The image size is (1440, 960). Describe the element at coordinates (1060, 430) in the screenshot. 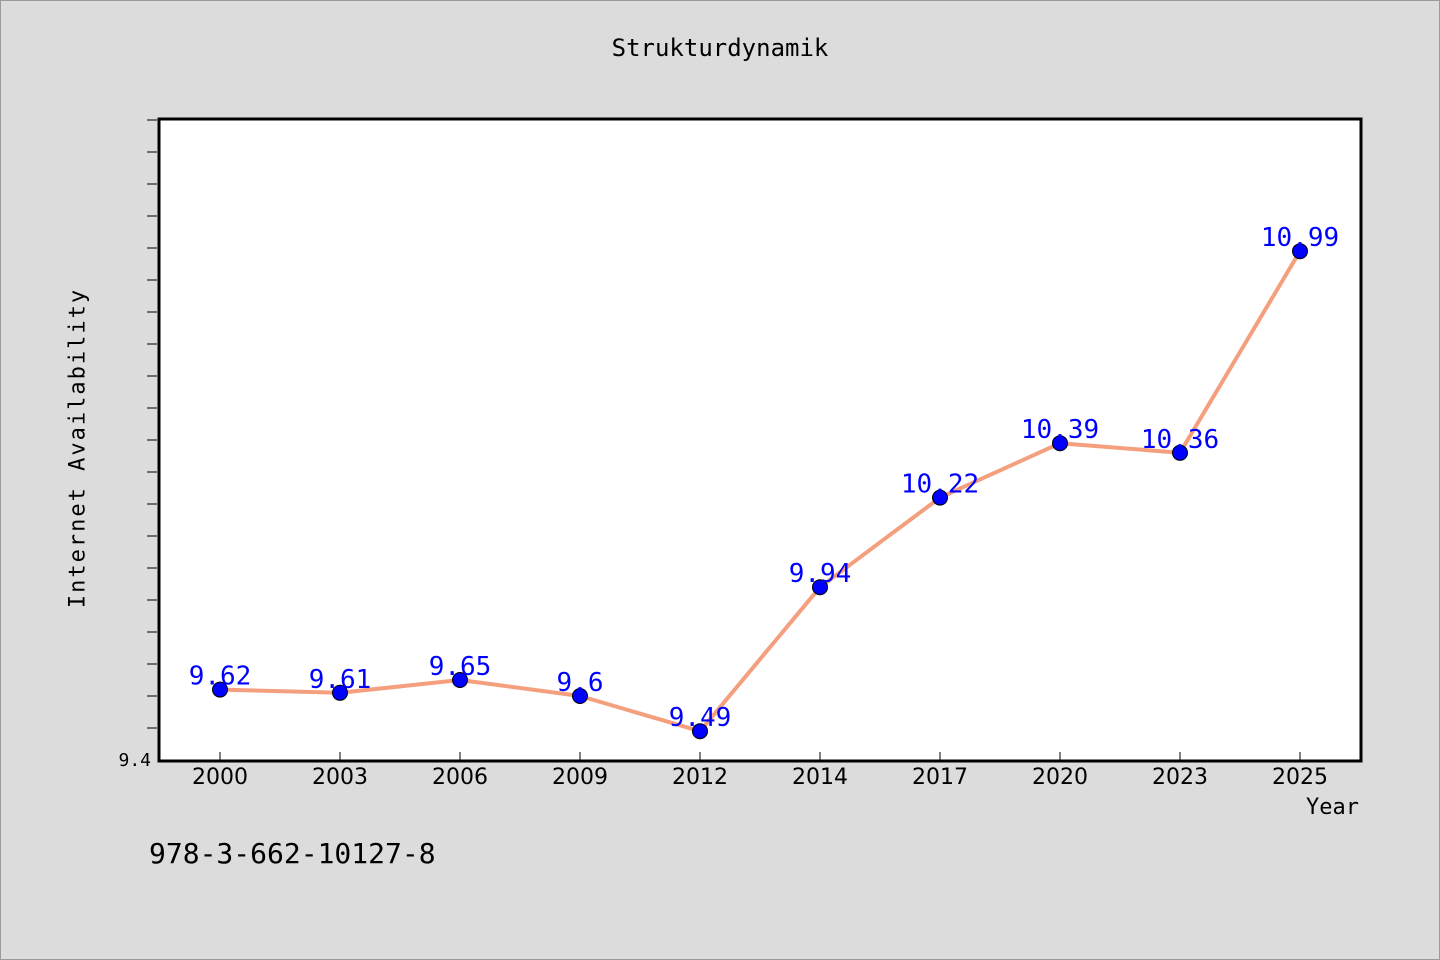

I see `data-label: 10.39` at that location.